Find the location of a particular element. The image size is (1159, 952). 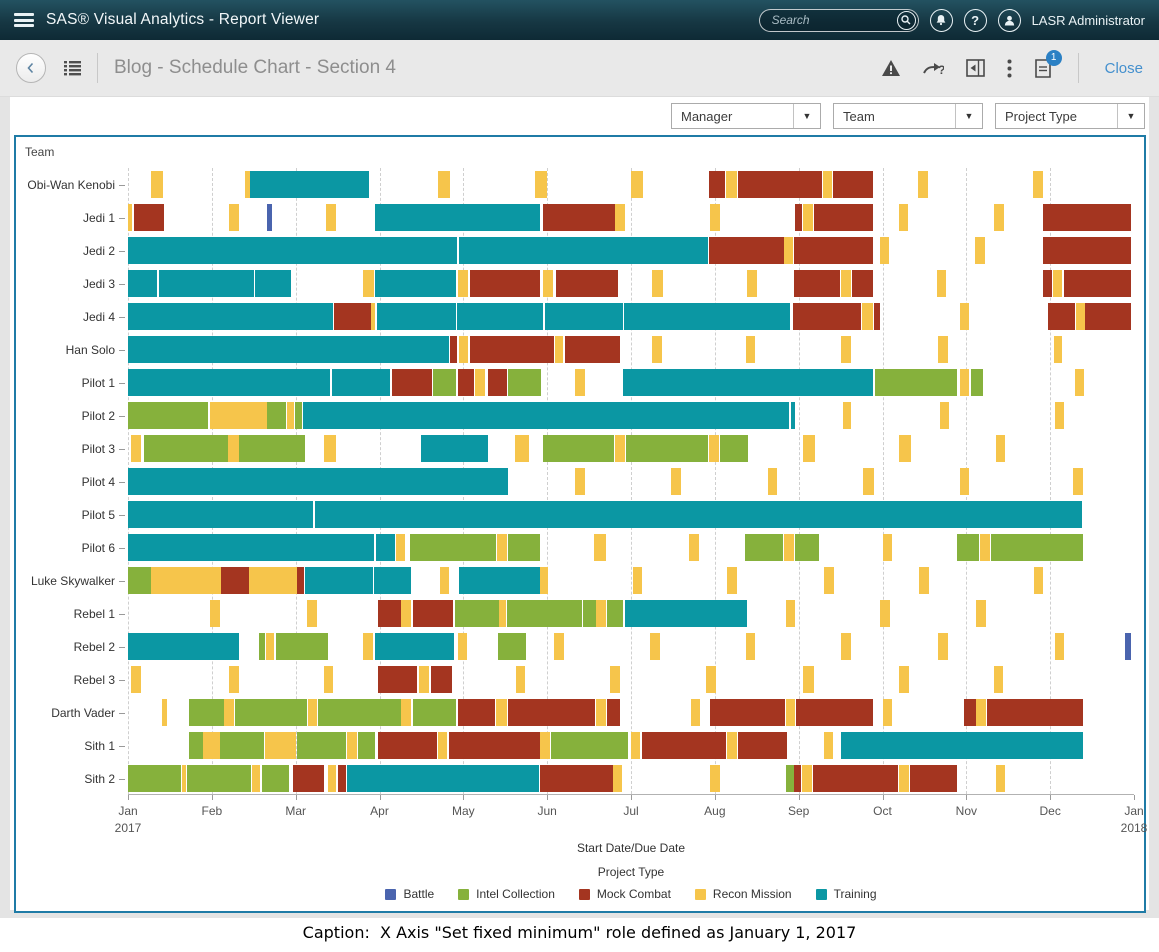

help-icon: ? is located at coordinates (975, 20).